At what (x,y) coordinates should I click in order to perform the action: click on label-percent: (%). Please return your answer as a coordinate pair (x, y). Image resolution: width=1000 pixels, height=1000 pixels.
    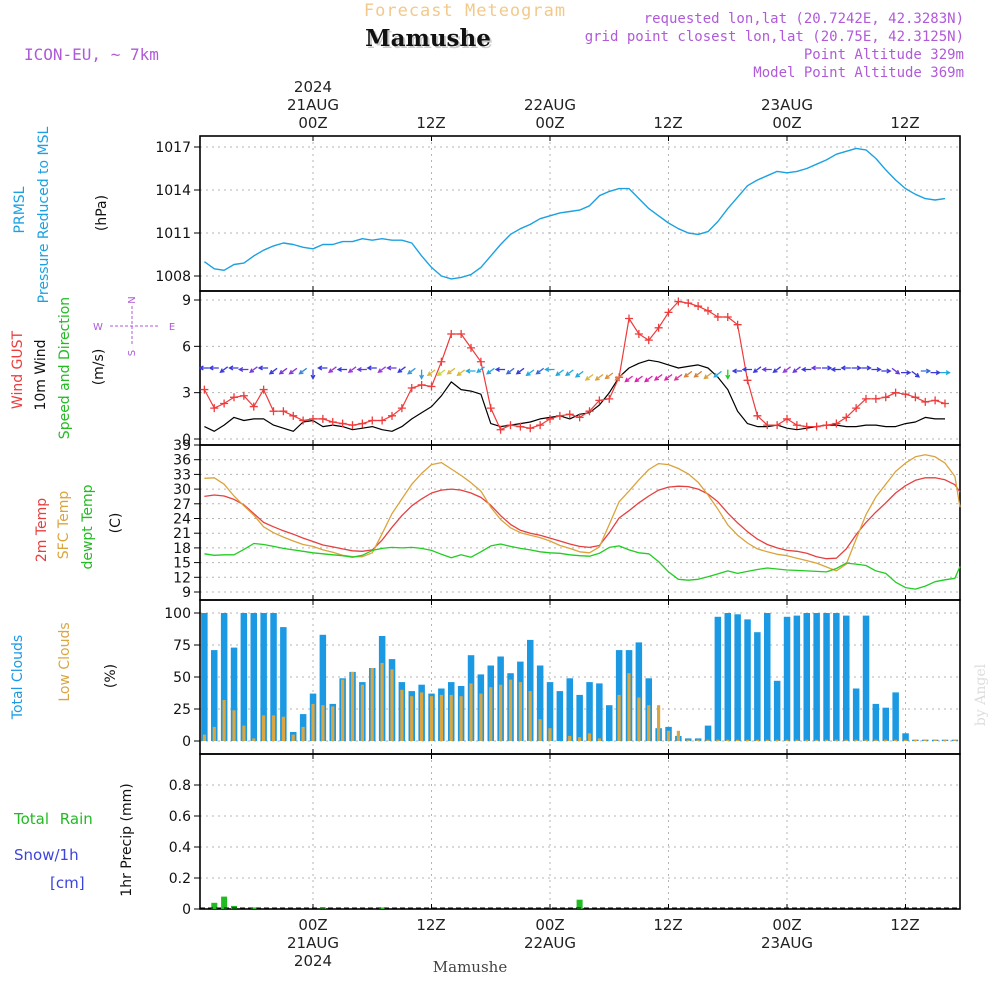
    Looking at the image, I should click on (111, 676).